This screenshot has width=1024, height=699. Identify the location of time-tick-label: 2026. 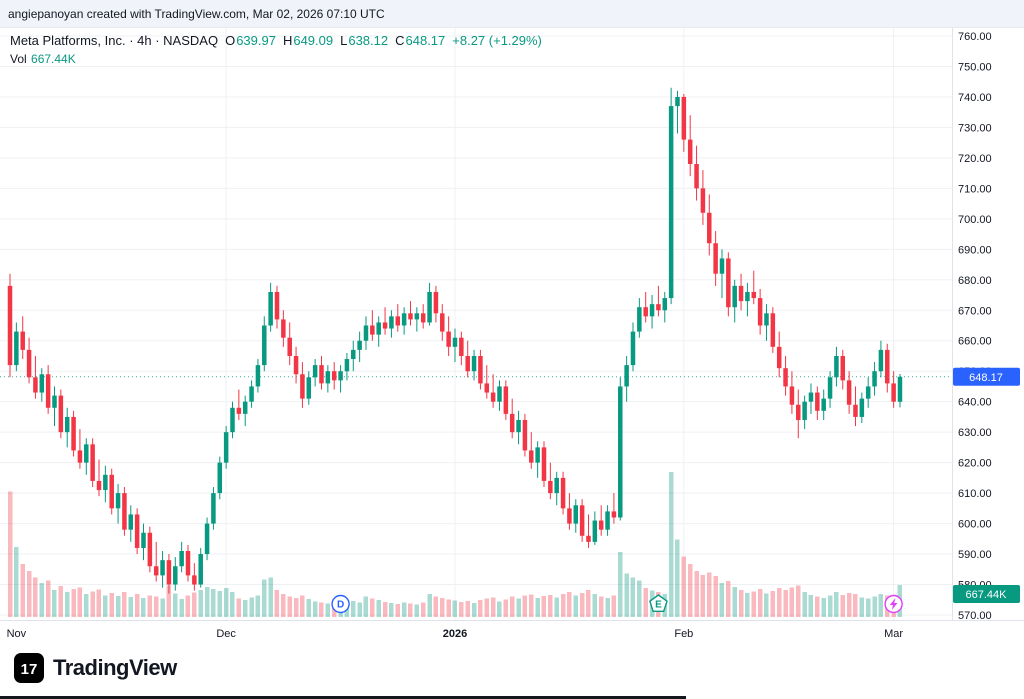
(455, 634).